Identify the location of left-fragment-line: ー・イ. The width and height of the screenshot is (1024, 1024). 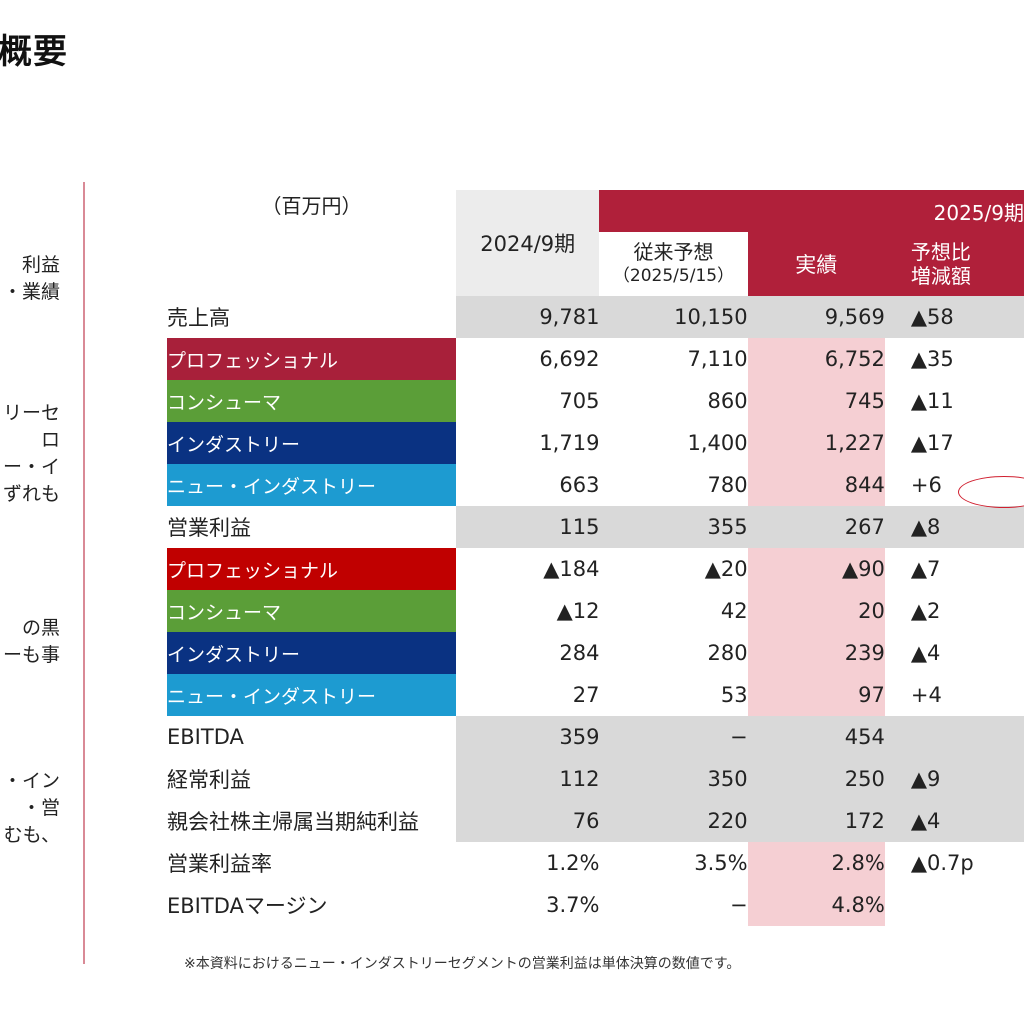
(31, 467).